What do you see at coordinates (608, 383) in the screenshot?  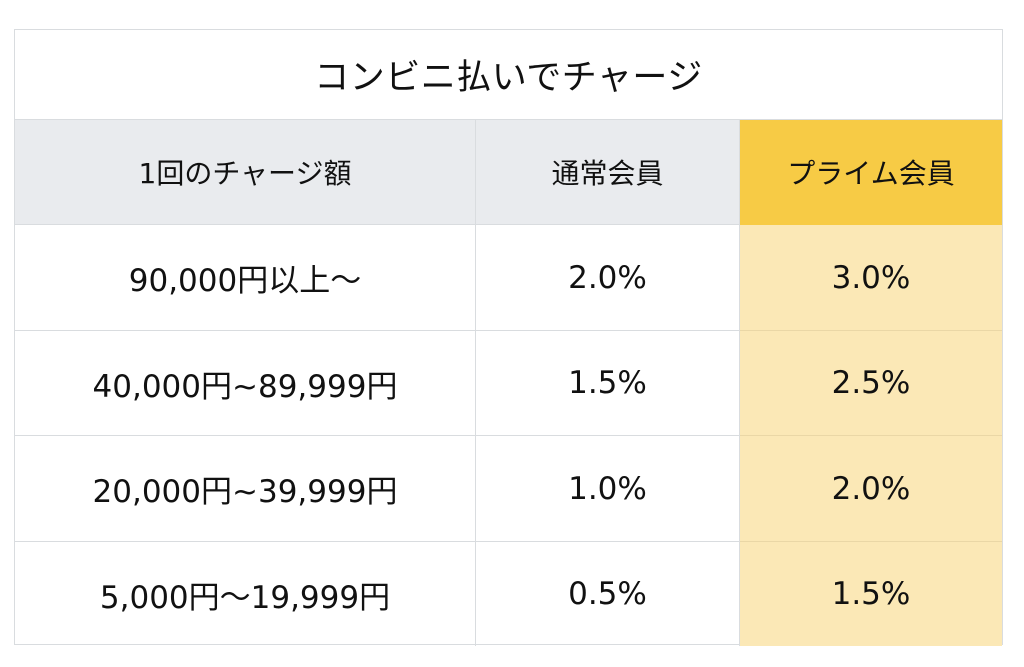 I see `row-2-regular-rate: 1.5%` at bounding box center [608, 383].